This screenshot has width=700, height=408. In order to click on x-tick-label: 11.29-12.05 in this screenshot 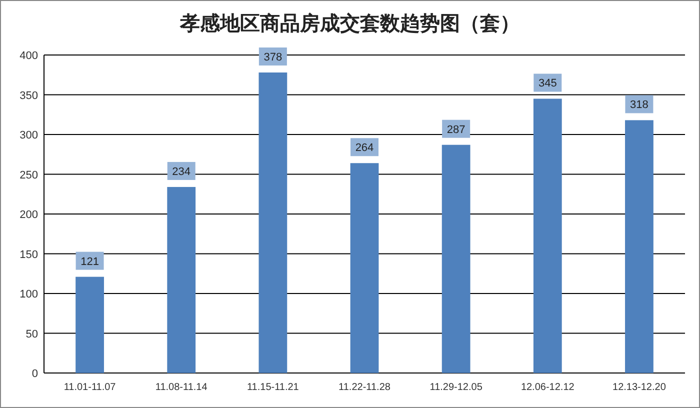, I will do `click(456, 387)`.